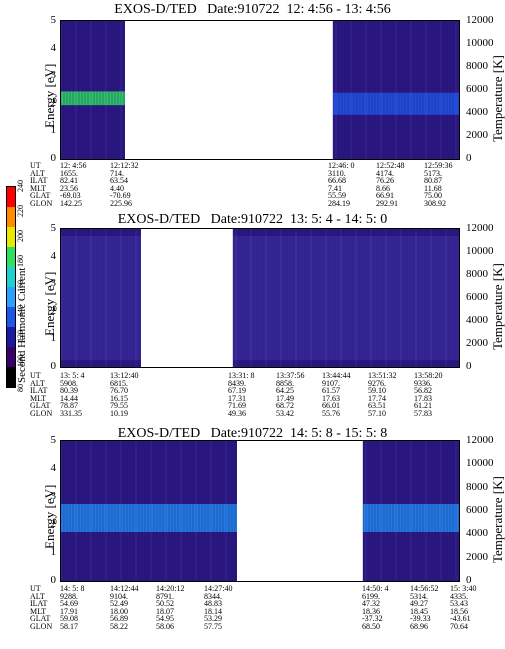  I want to click on orbit-table-cell: 14:56:52, so click(424, 588).